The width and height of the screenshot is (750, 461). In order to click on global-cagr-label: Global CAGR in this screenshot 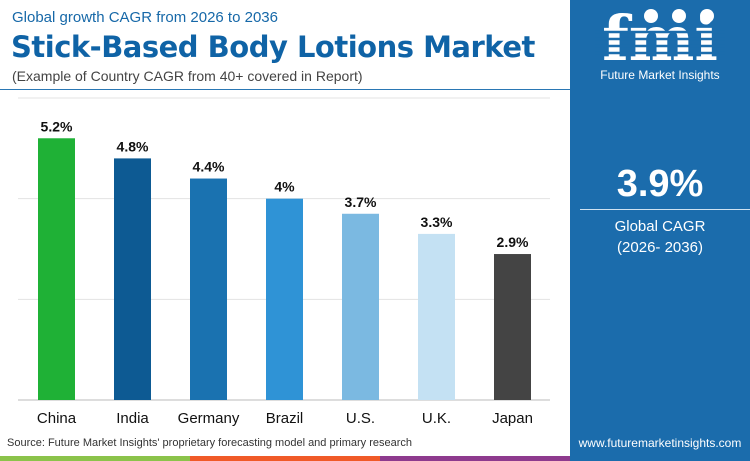, I will do `click(660, 226)`.